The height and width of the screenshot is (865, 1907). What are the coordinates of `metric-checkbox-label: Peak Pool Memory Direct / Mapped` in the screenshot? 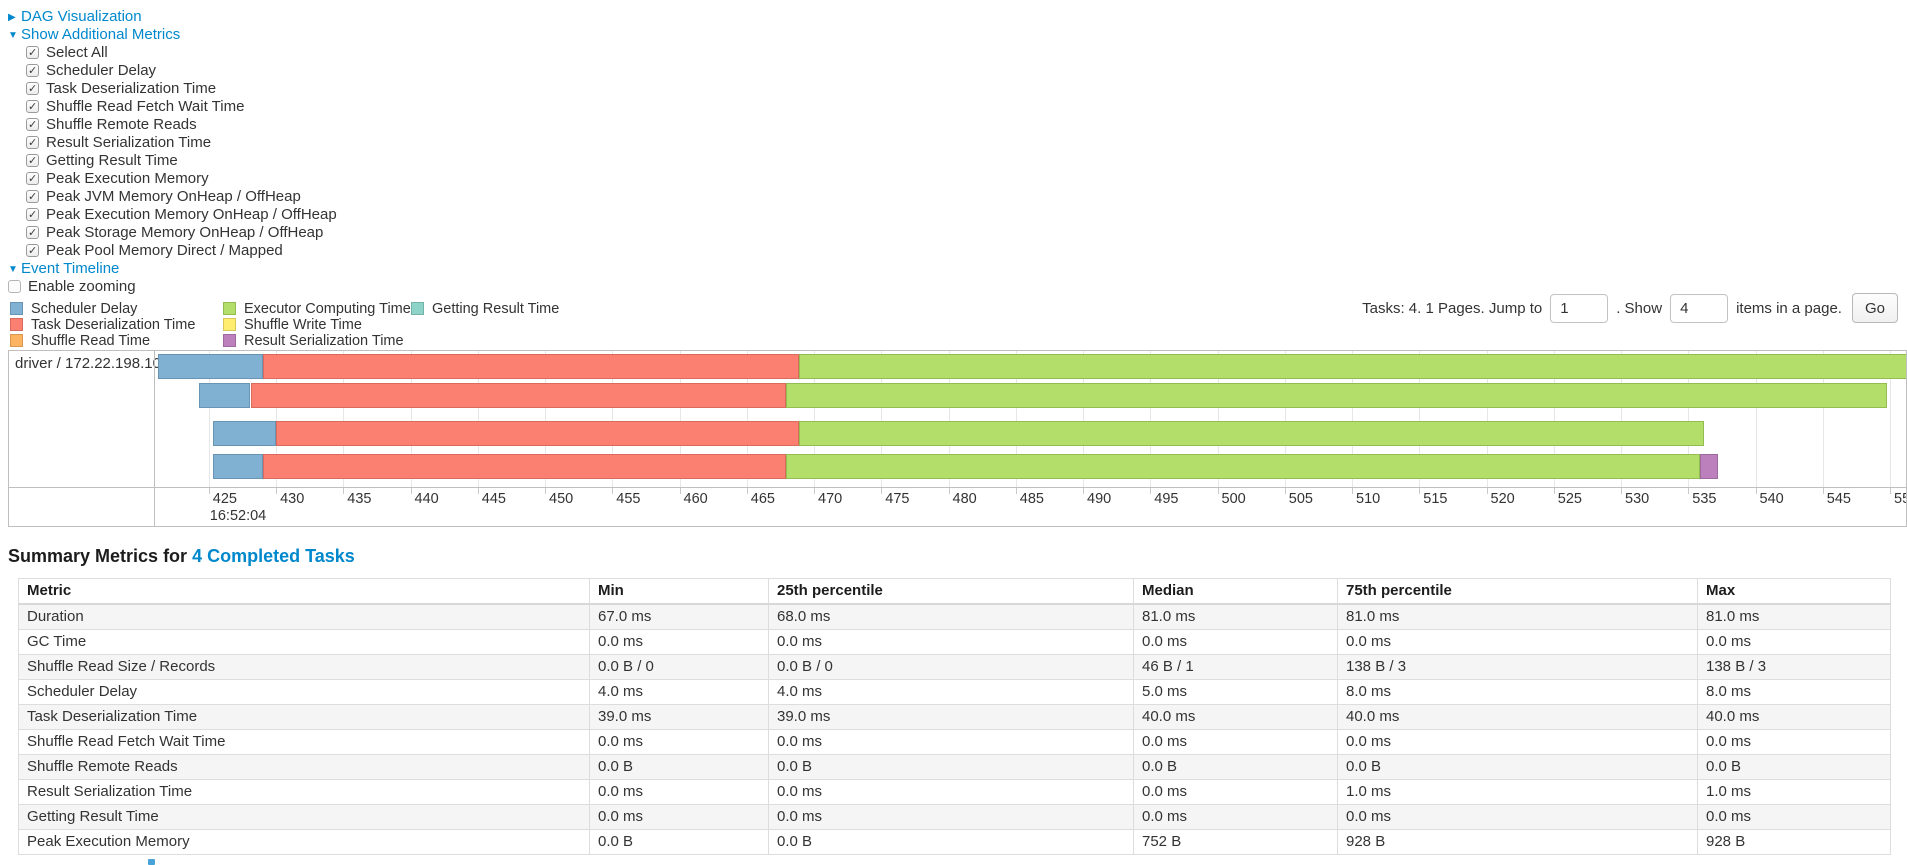 It's located at (164, 250).